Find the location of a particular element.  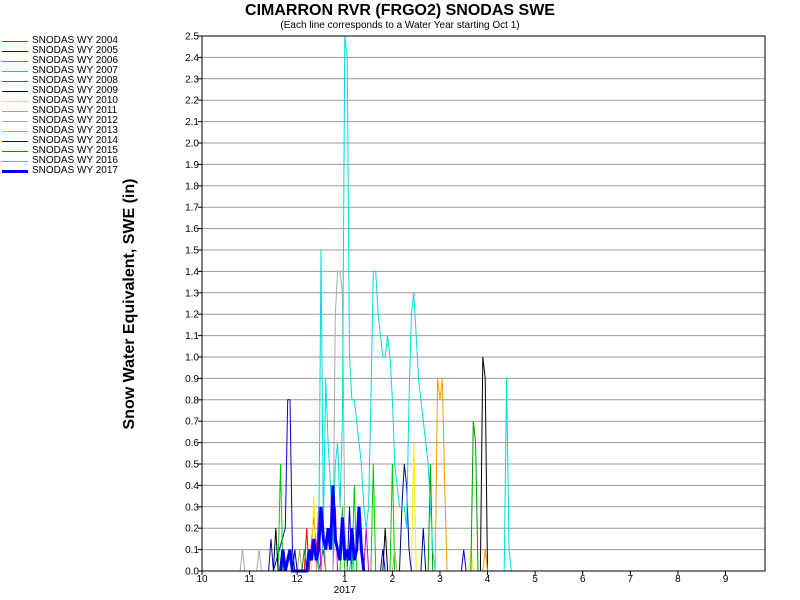

y-tick-label: 1.9 is located at coordinates (192, 165).